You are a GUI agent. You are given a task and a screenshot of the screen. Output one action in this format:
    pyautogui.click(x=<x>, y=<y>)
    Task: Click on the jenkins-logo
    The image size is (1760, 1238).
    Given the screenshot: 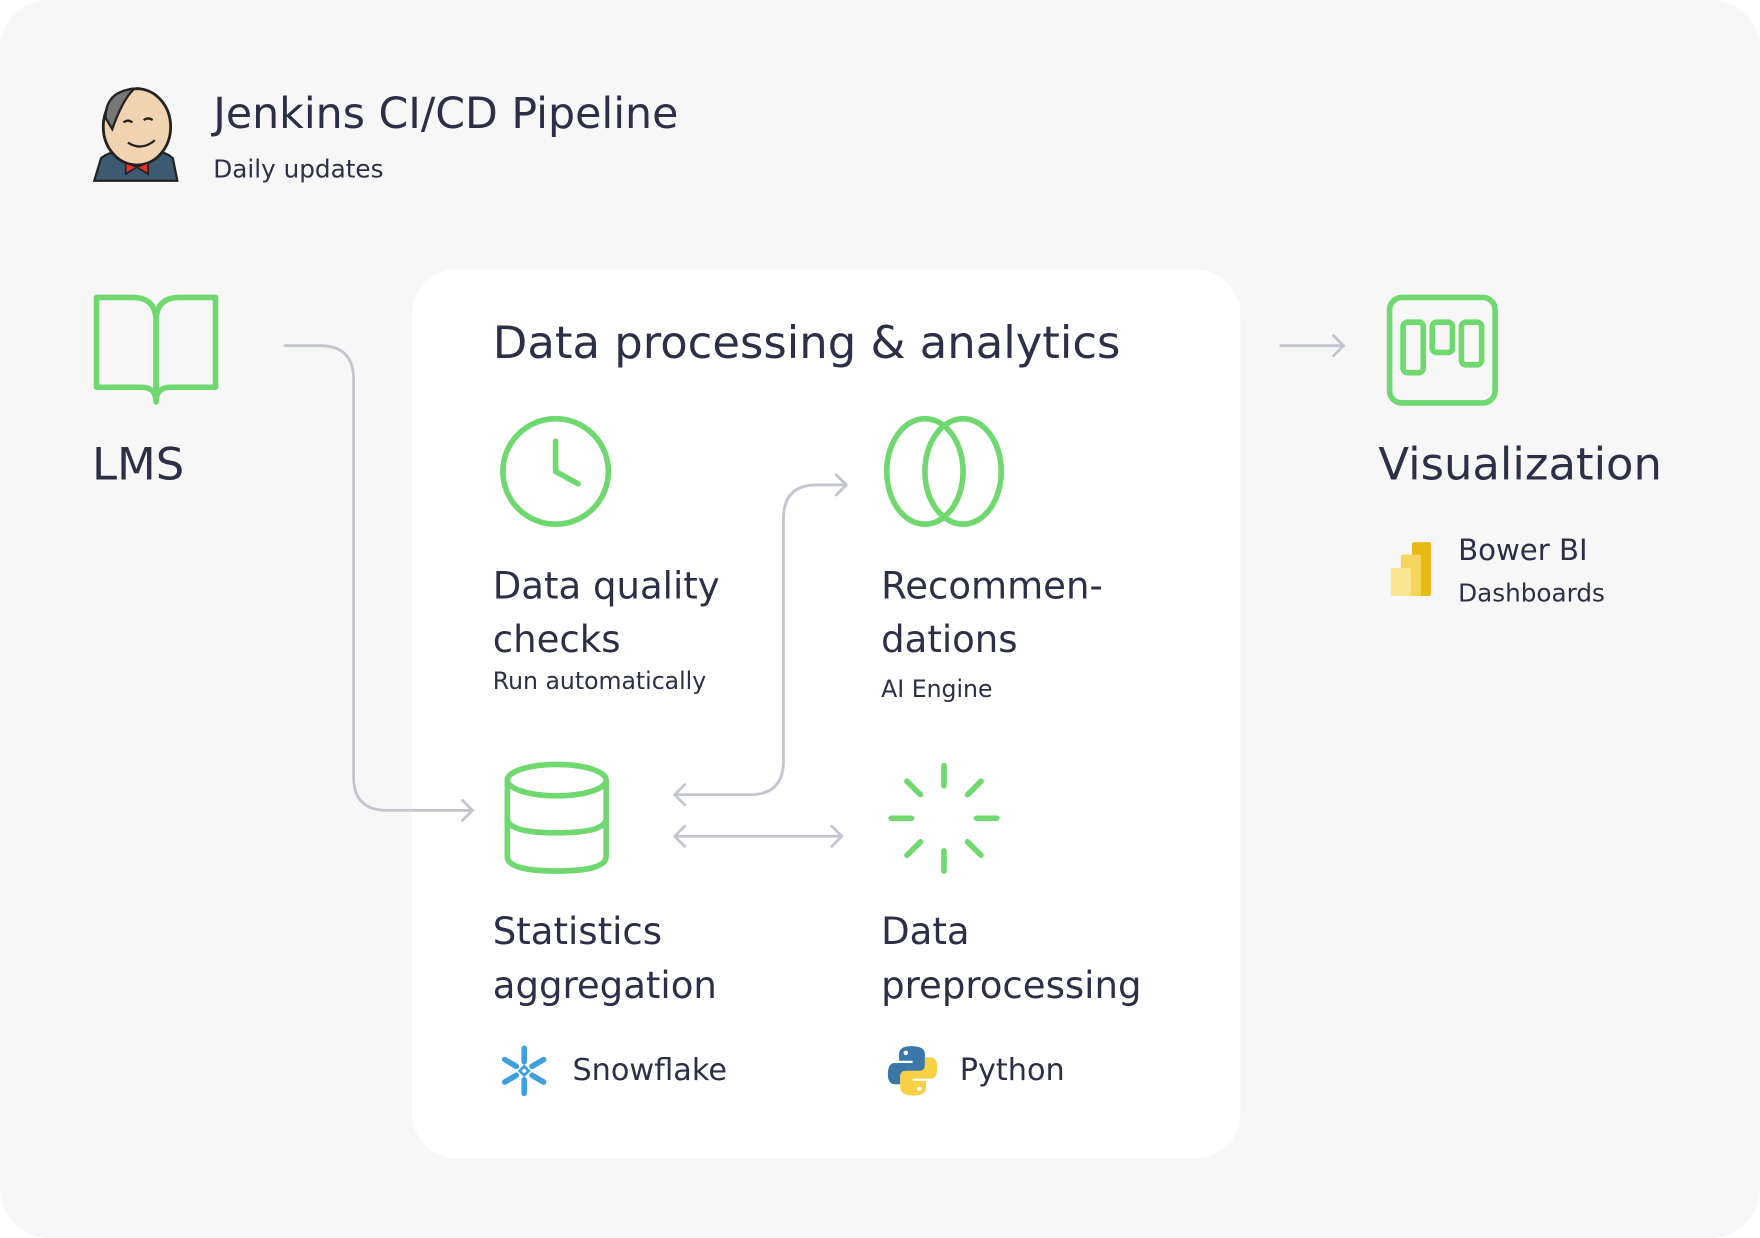 What is the action you would take?
    pyautogui.click(x=135, y=134)
    